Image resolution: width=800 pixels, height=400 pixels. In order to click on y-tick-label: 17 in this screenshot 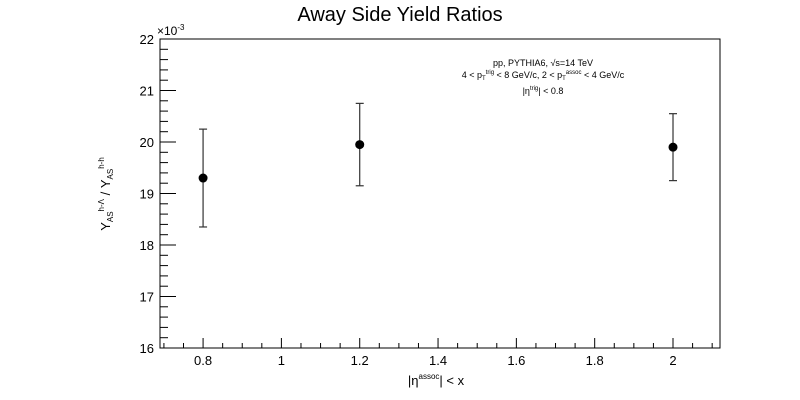, I will do `click(147, 297)`.